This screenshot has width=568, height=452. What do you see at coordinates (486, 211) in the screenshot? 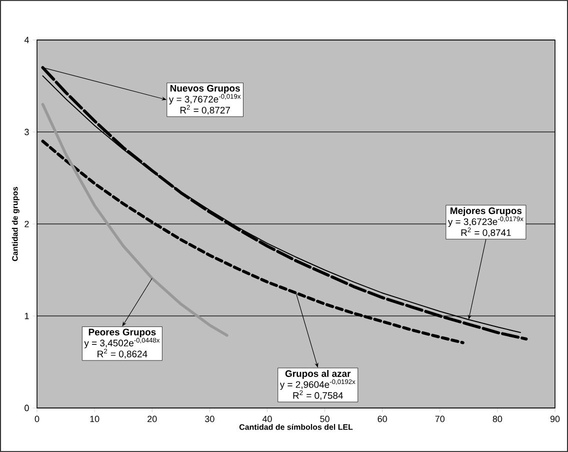
I see `annotation: Mejores Grupos` at bounding box center [486, 211].